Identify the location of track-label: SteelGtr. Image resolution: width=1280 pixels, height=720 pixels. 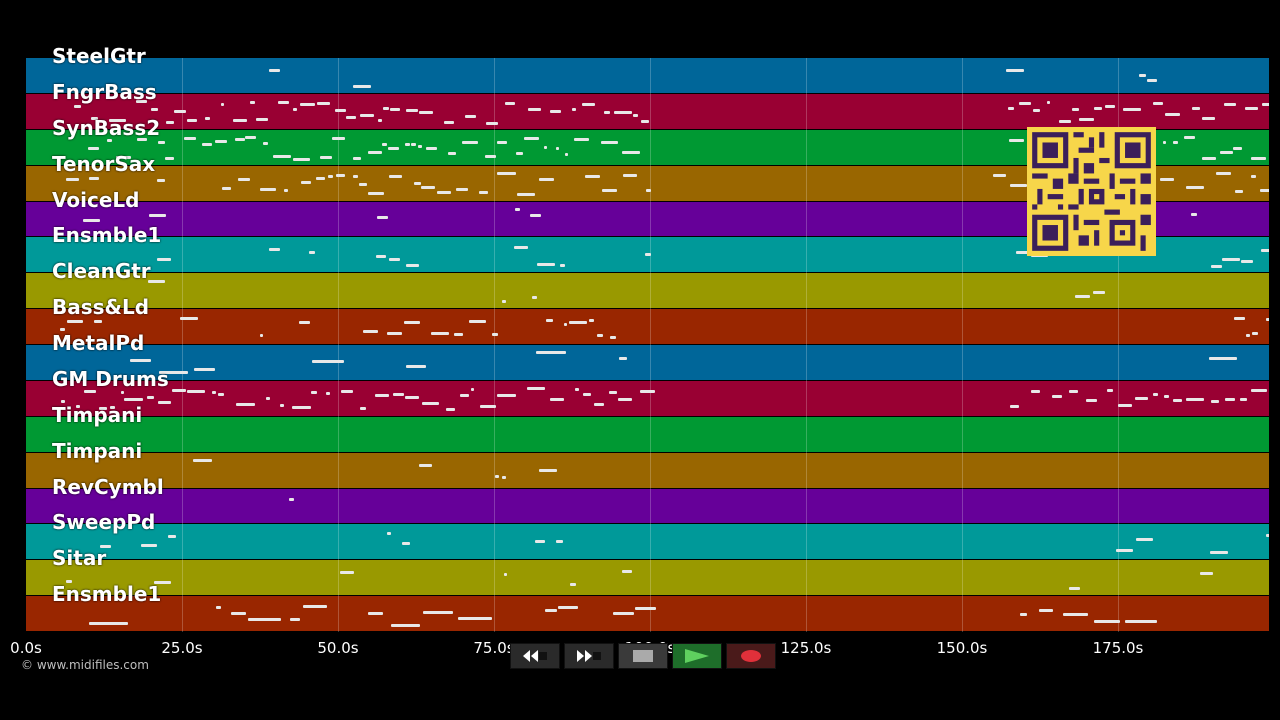
(99, 56).